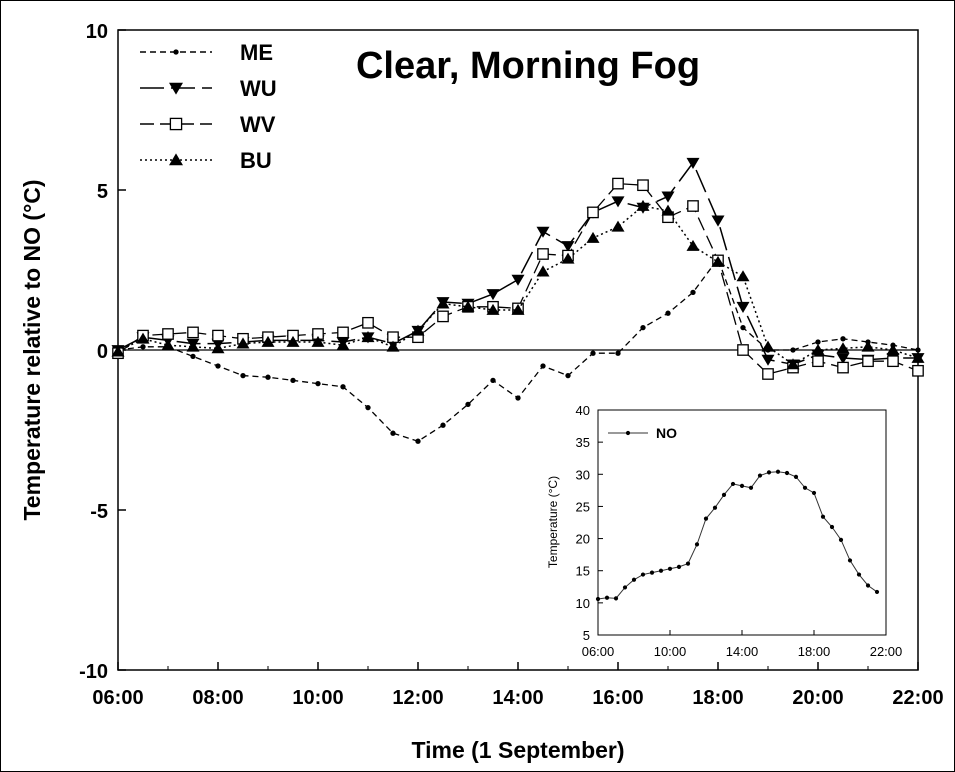 The width and height of the screenshot is (955, 772). I want to click on legend-label: BU, so click(256, 160).